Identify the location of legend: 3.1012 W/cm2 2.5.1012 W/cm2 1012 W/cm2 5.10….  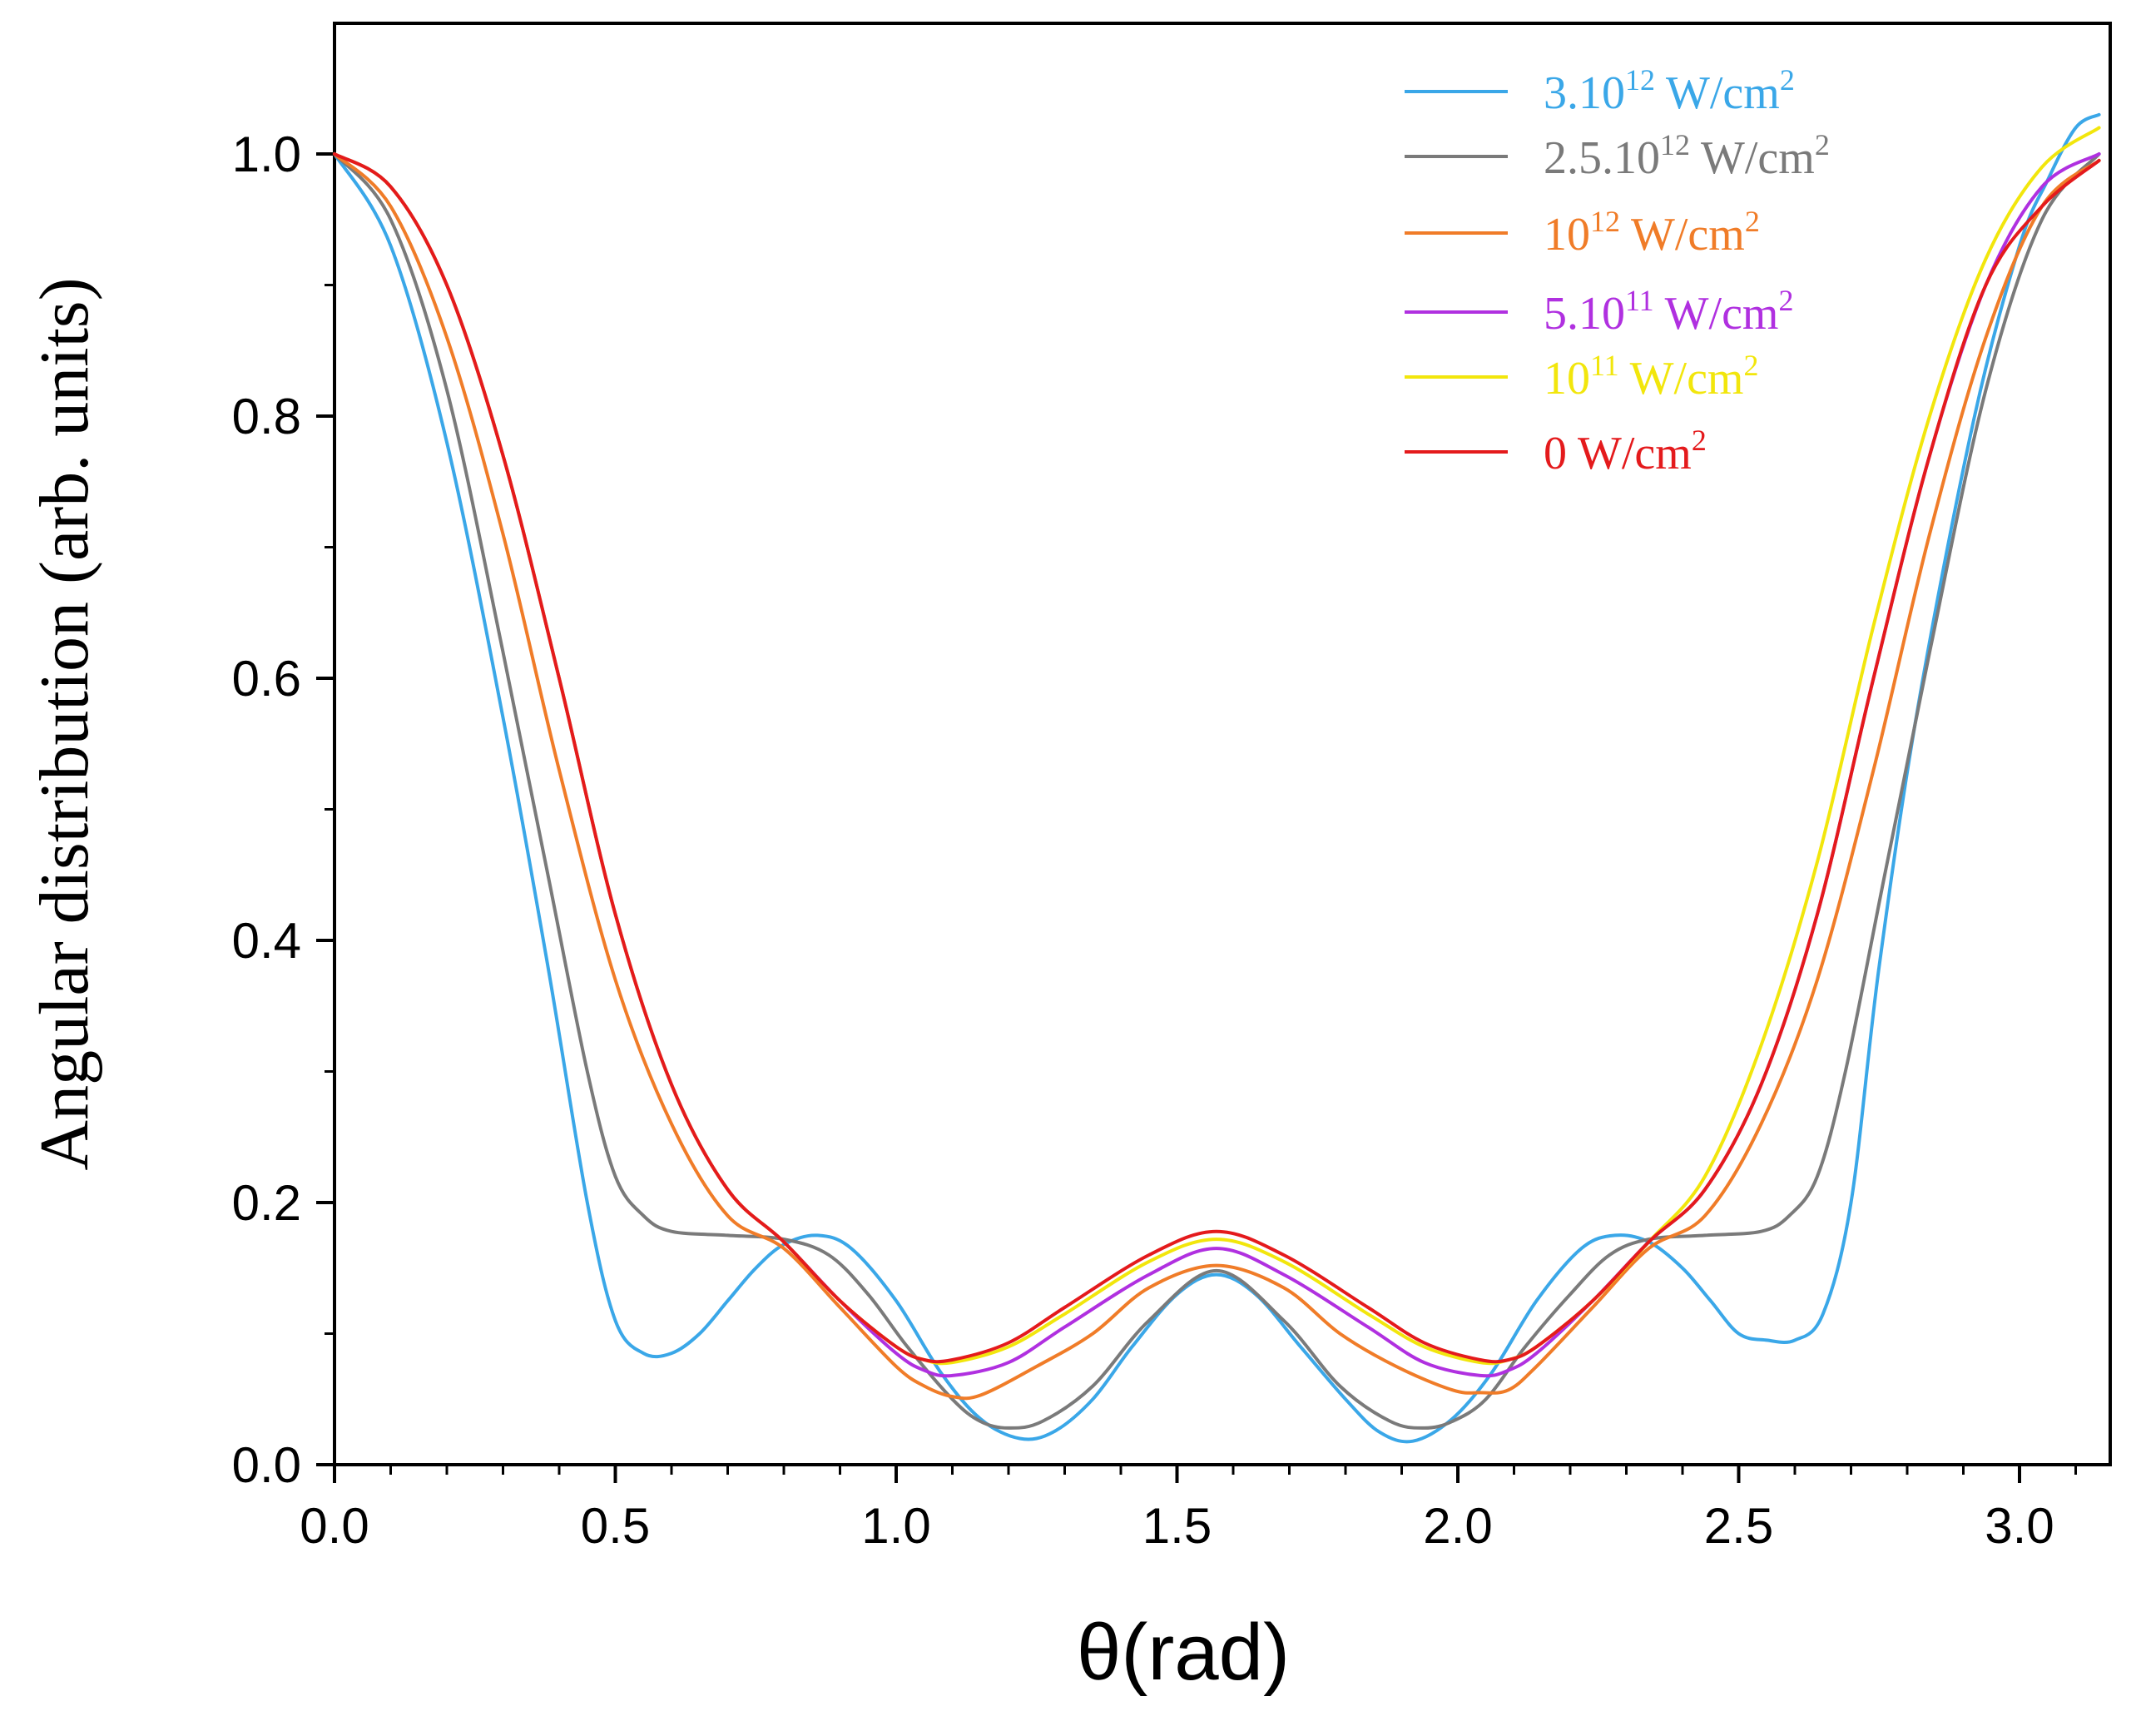
(1618, 271).